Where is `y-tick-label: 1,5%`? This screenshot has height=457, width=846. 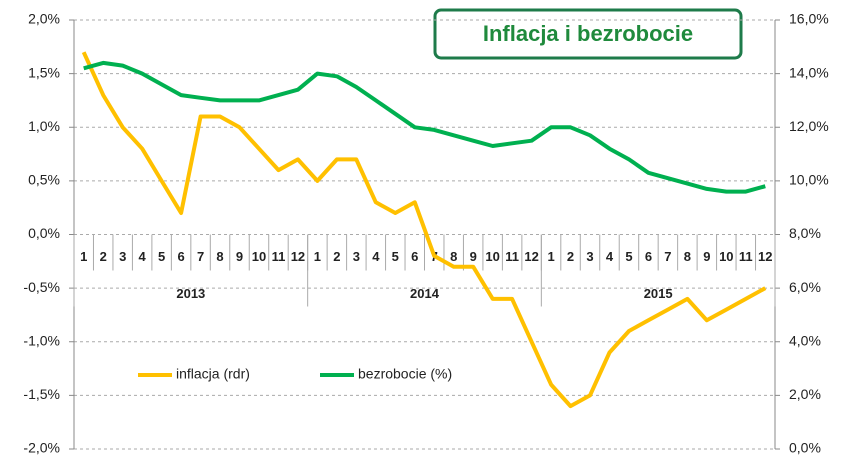
y-tick-label: 1,5% is located at coordinates (44, 72).